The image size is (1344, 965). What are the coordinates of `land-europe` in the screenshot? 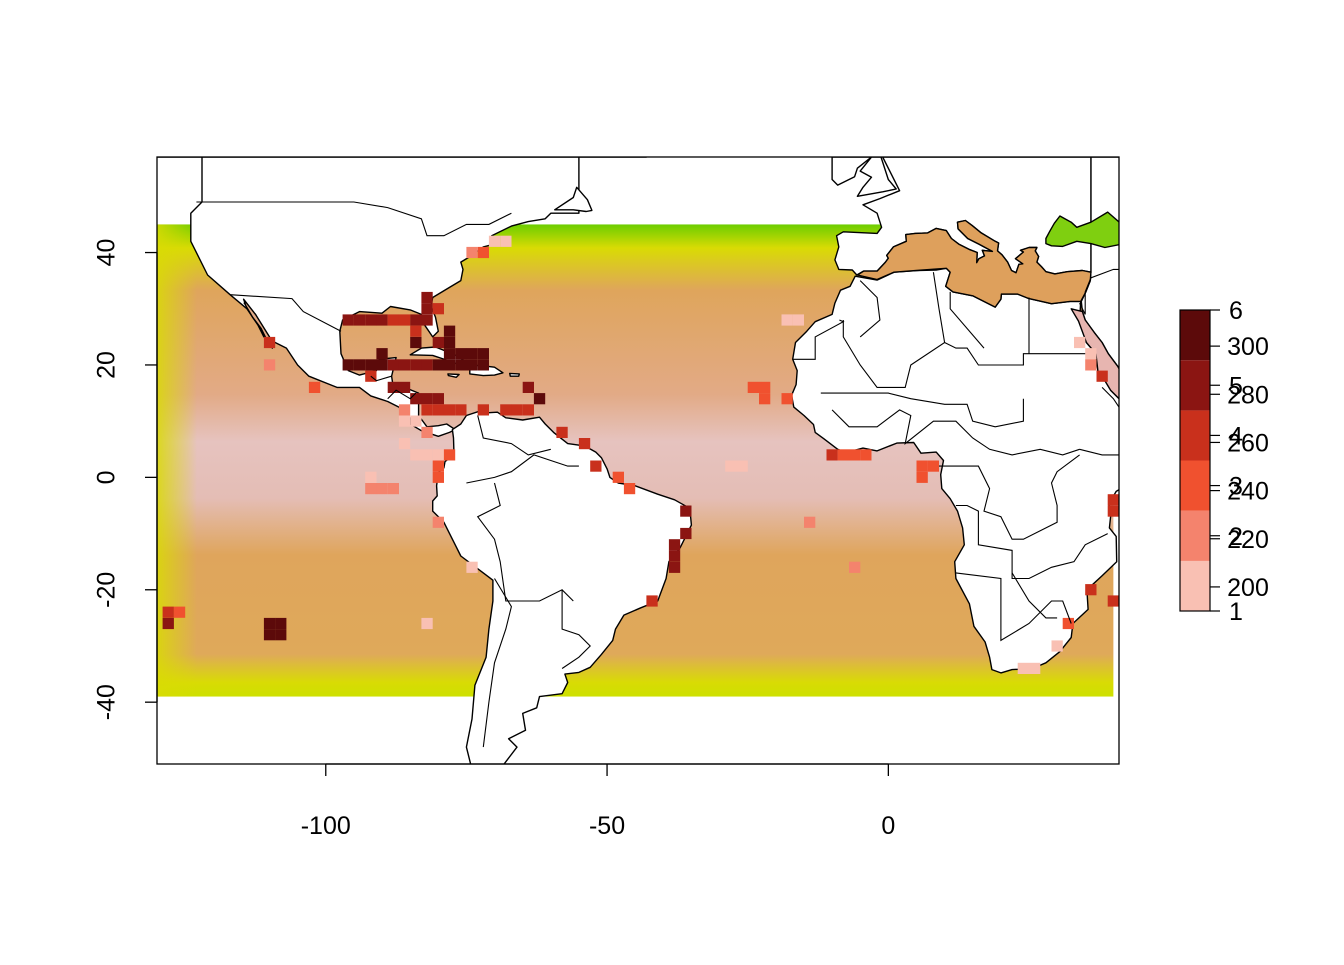 It's located at (864, 177).